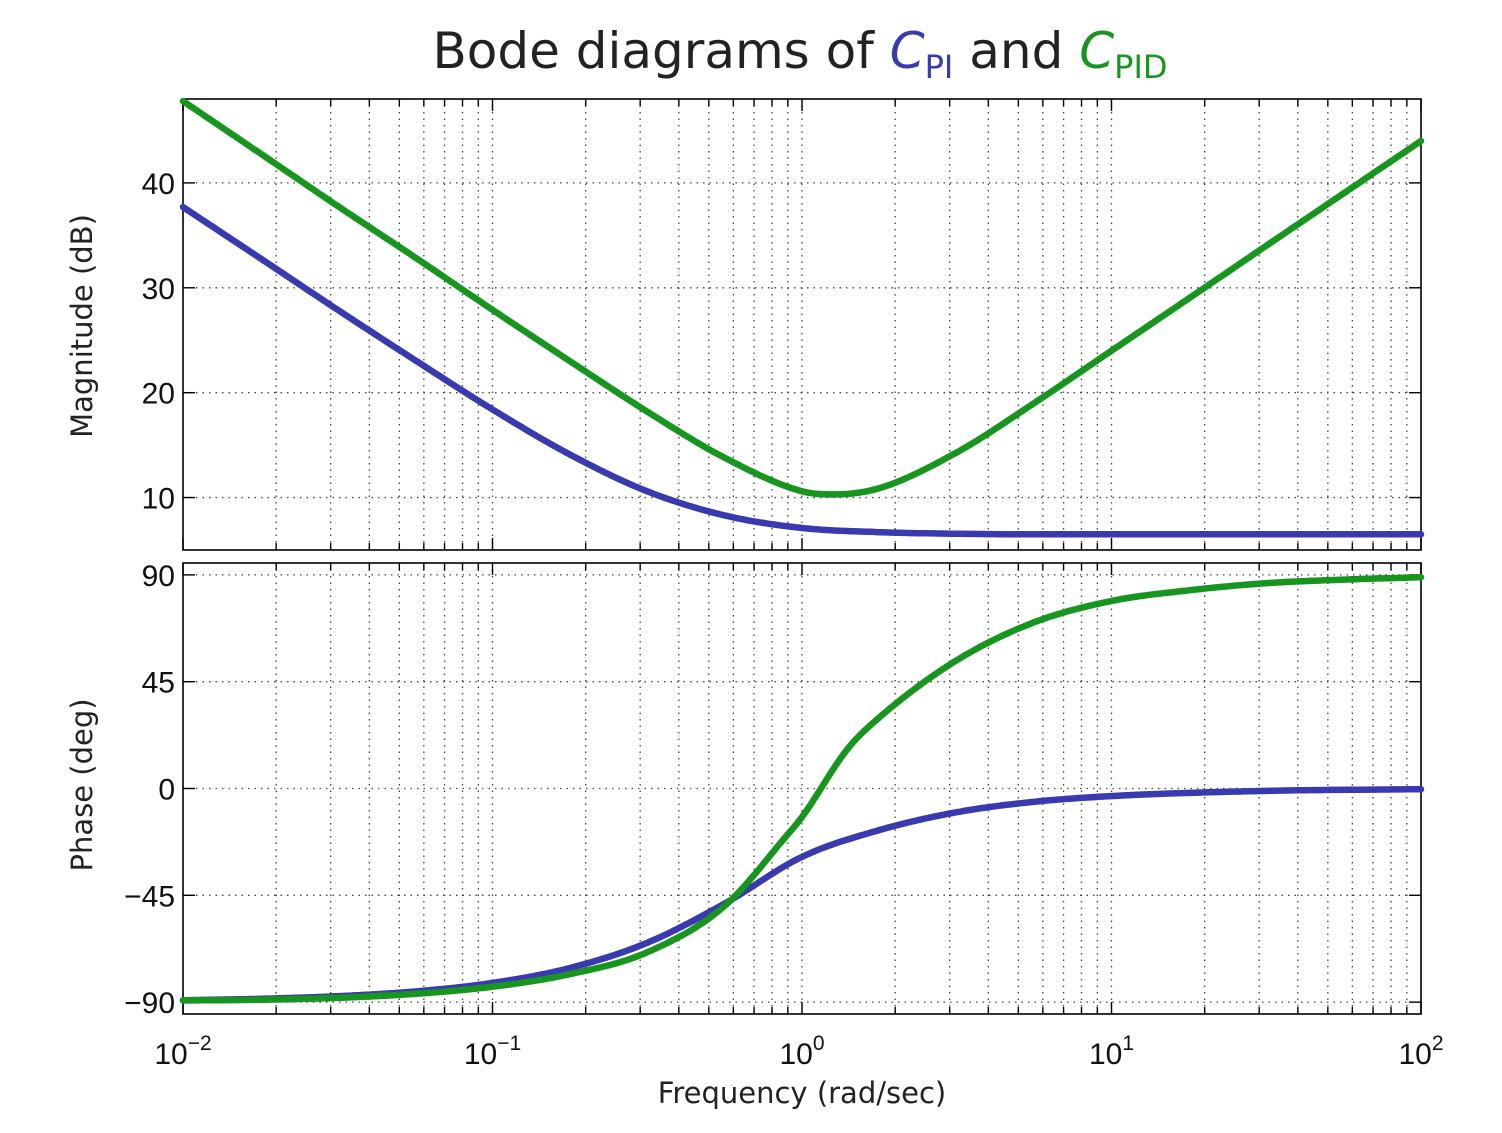 The width and height of the screenshot is (1502, 1133). What do you see at coordinates (82, 784) in the screenshot?
I see `phase-ylabel: Phase (deg)` at bounding box center [82, 784].